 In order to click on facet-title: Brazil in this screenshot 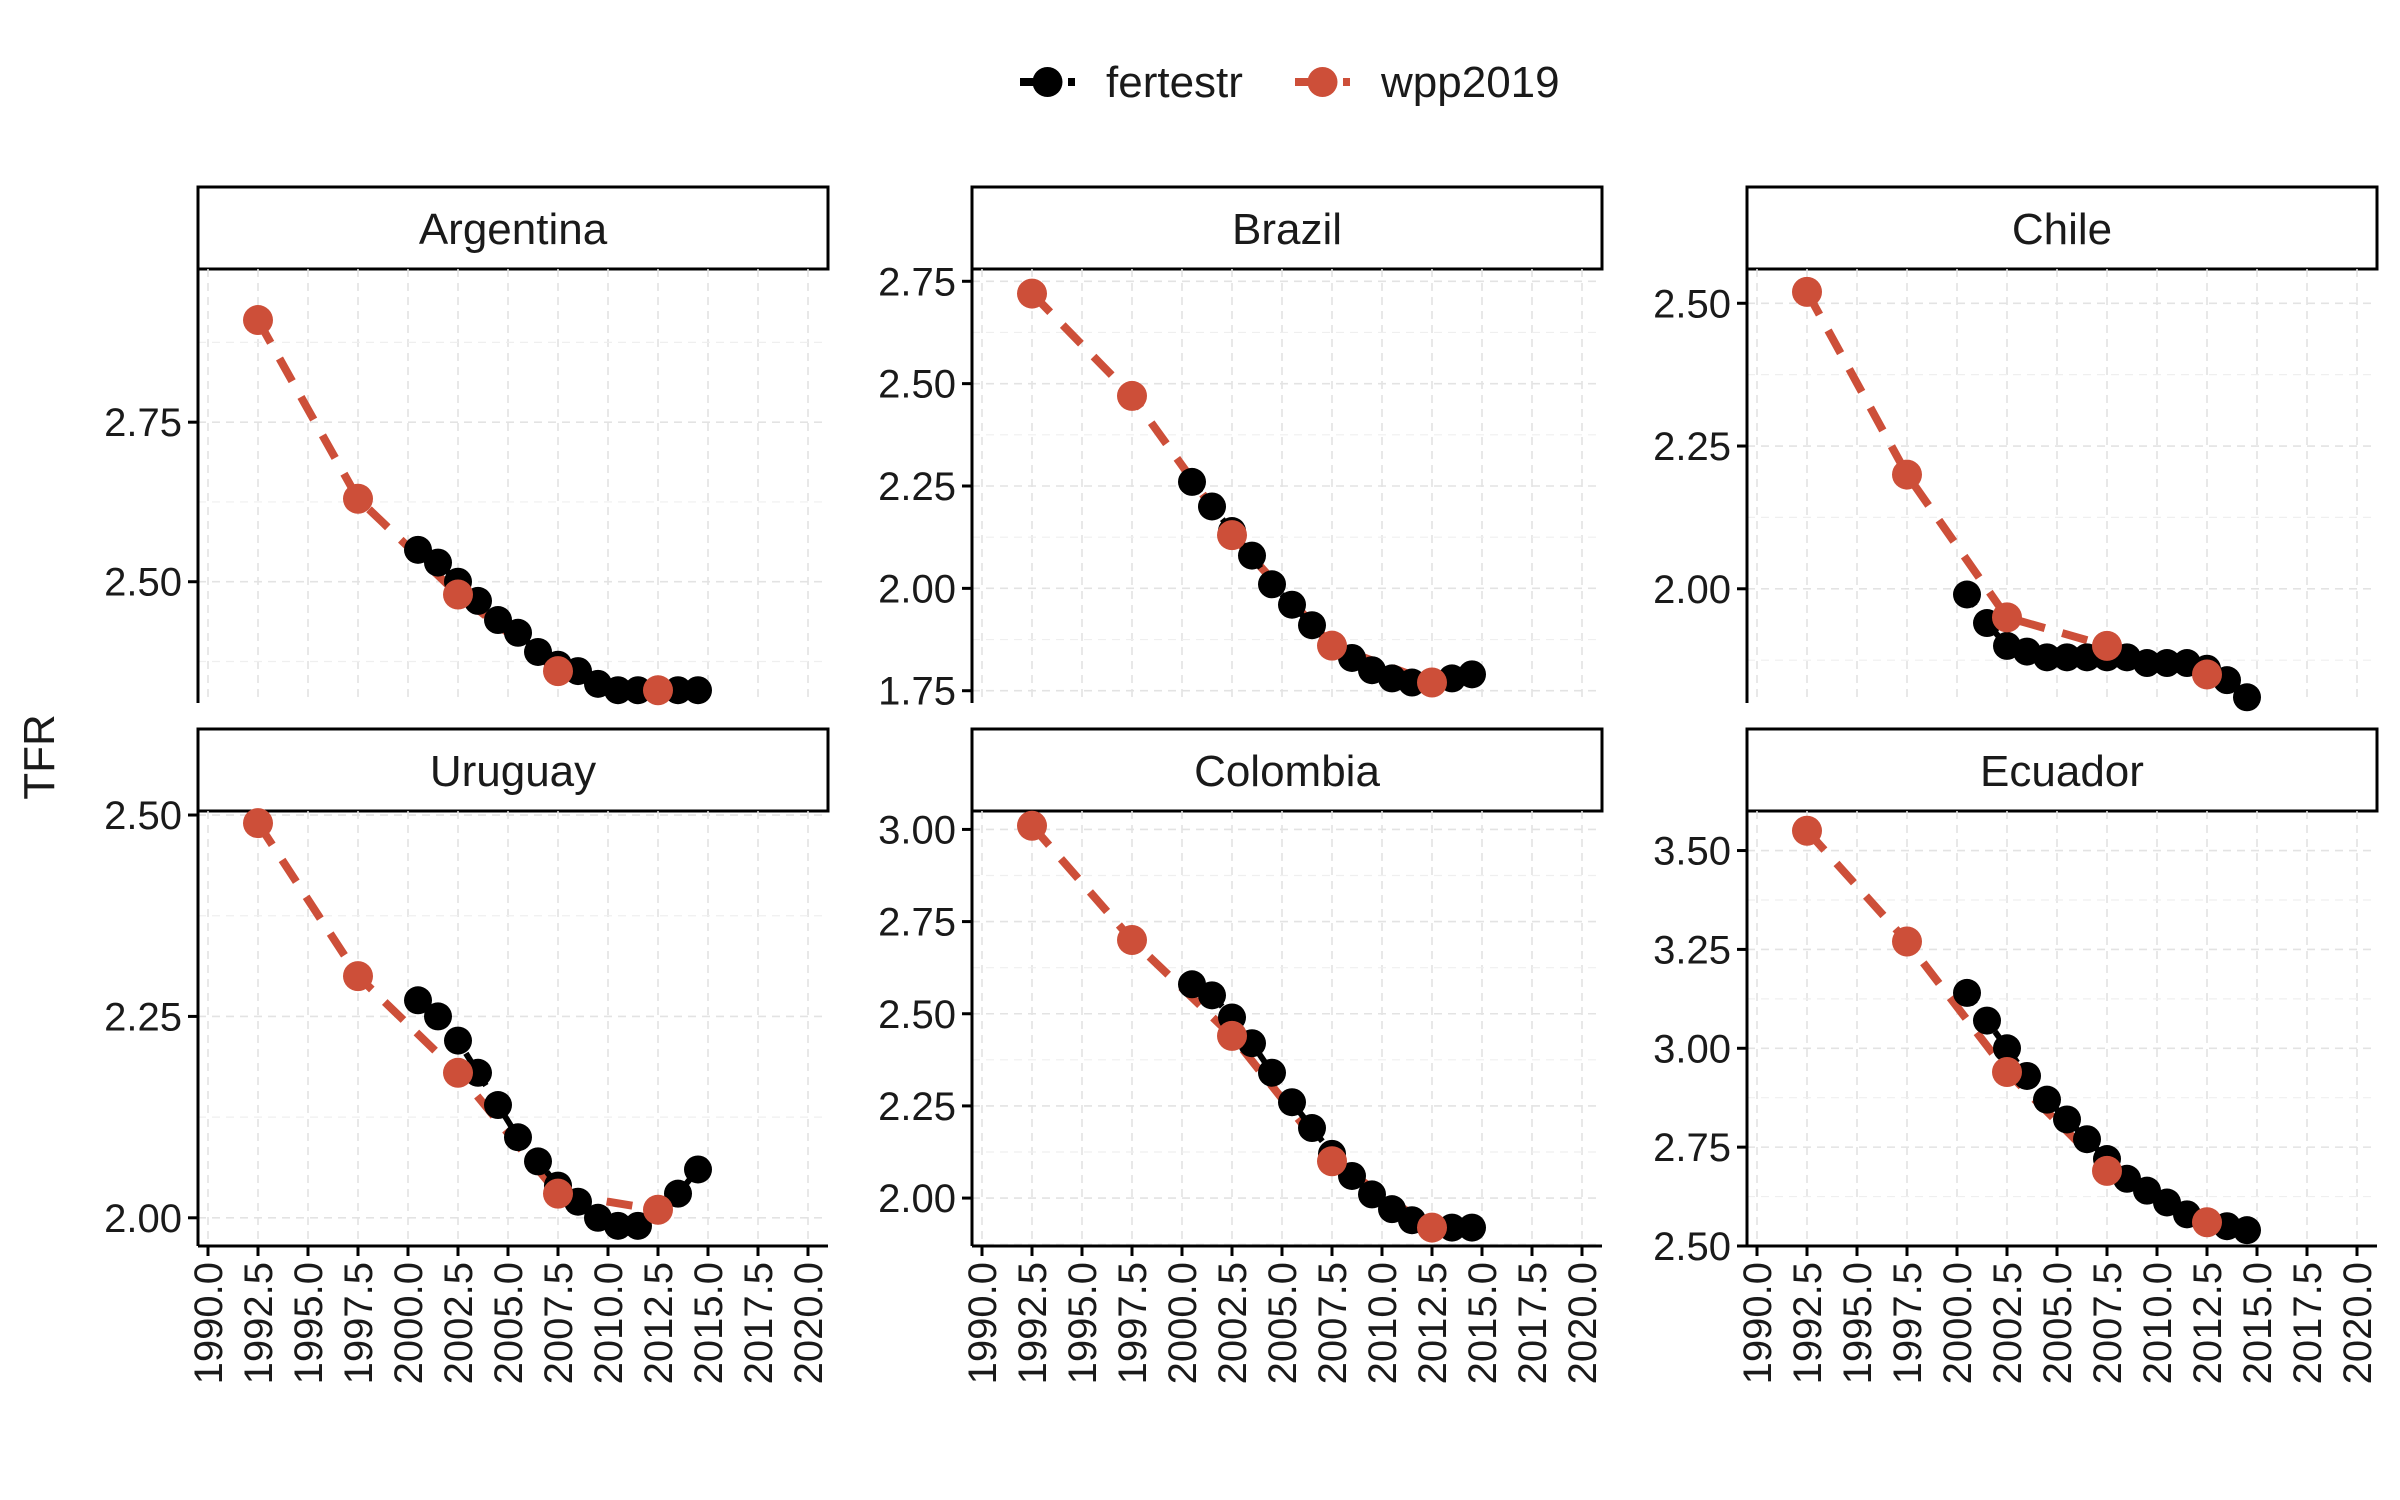, I will do `click(1287, 229)`.